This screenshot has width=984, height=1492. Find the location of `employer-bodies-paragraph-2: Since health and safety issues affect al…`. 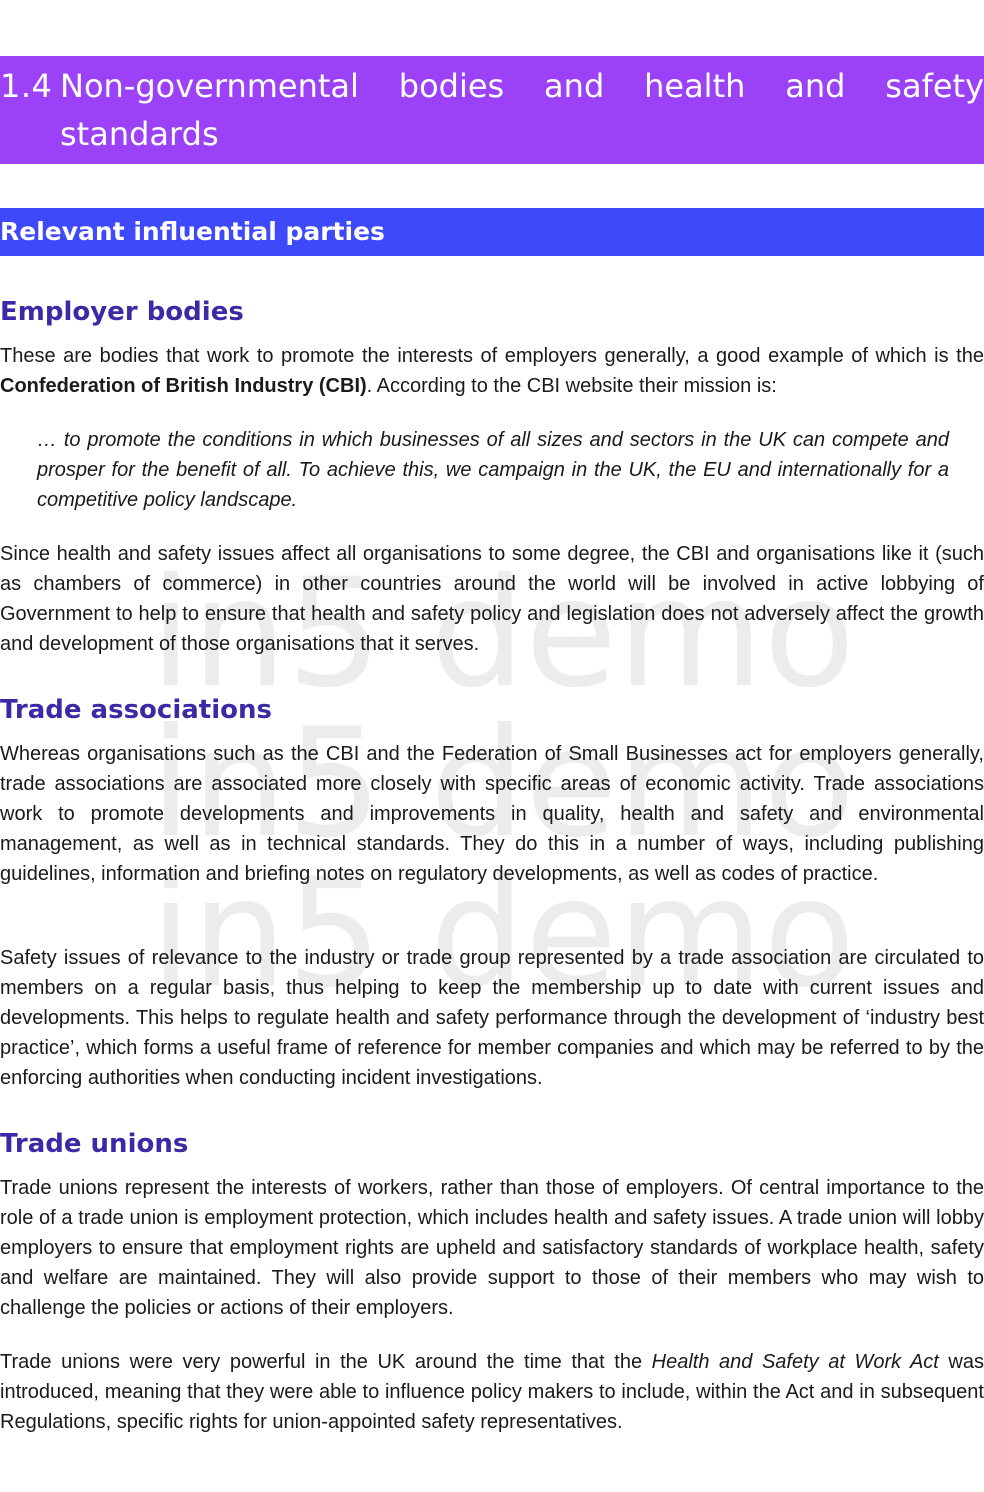

employer-bodies-paragraph-2: Since health and safety issues affect al… is located at coordinates (492, 599).